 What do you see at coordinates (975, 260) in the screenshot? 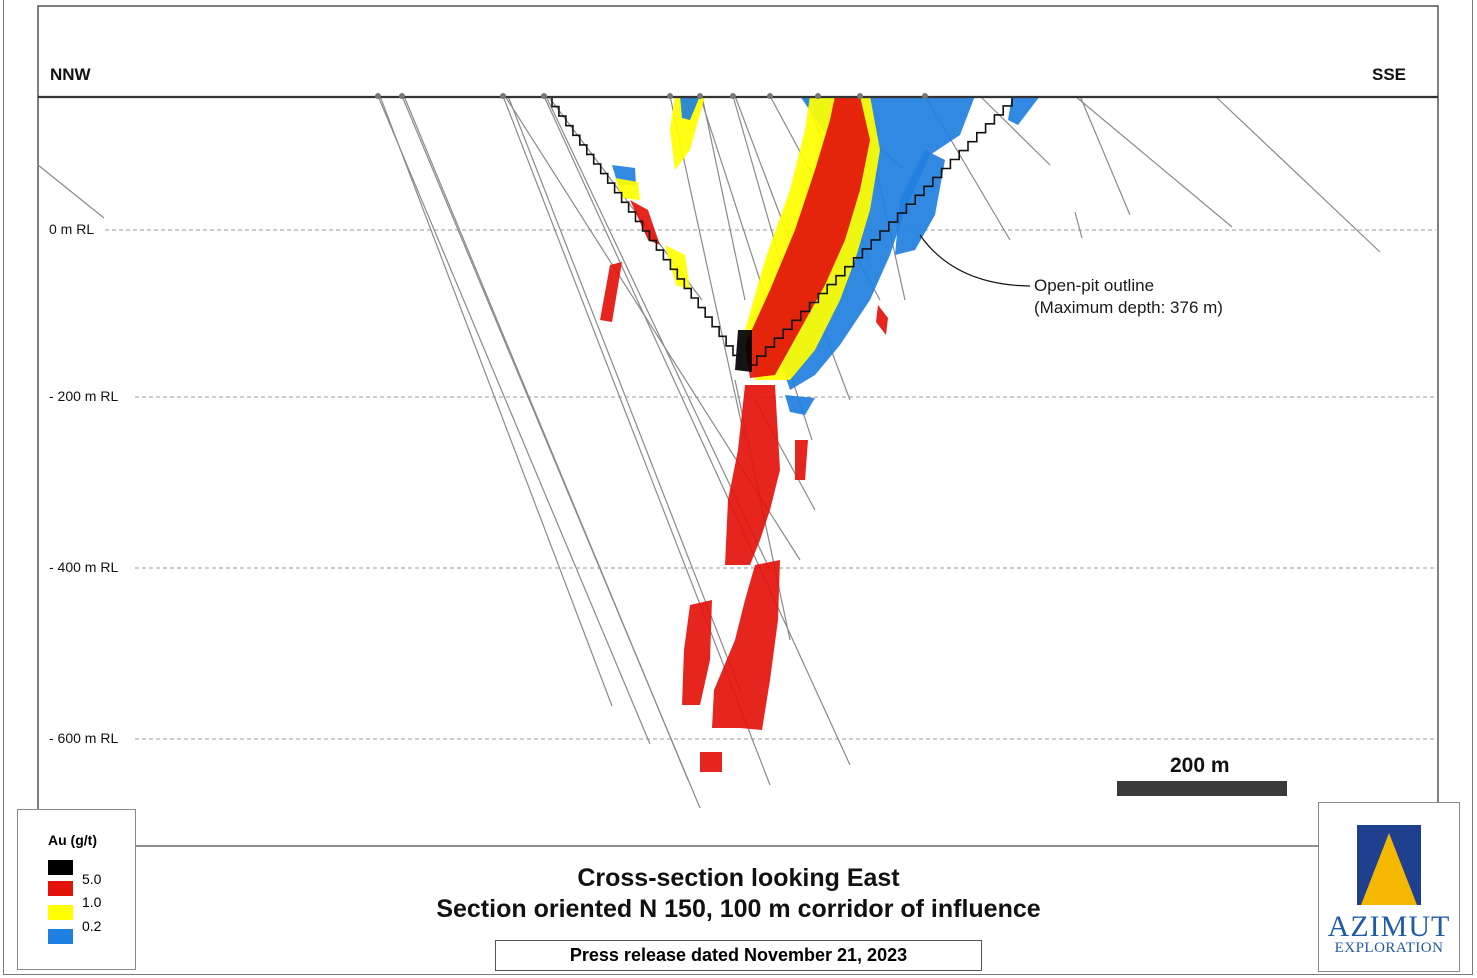
I see `callout-leader` at bounding box center [975, 260].